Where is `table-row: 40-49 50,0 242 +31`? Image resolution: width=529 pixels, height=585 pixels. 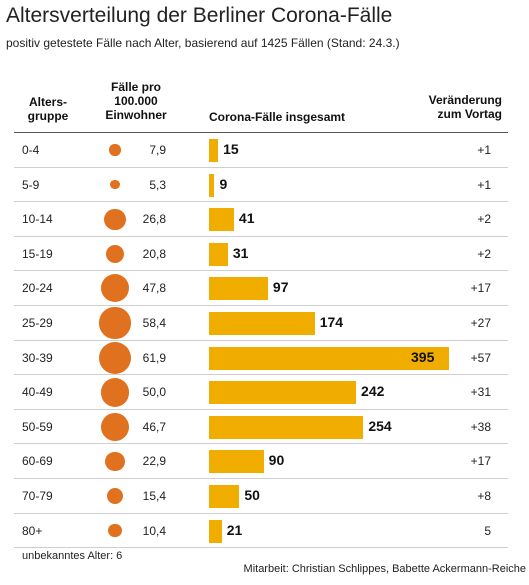 table-row: 40-49 50,0 242 +31 is located at coordinates (264, 392).